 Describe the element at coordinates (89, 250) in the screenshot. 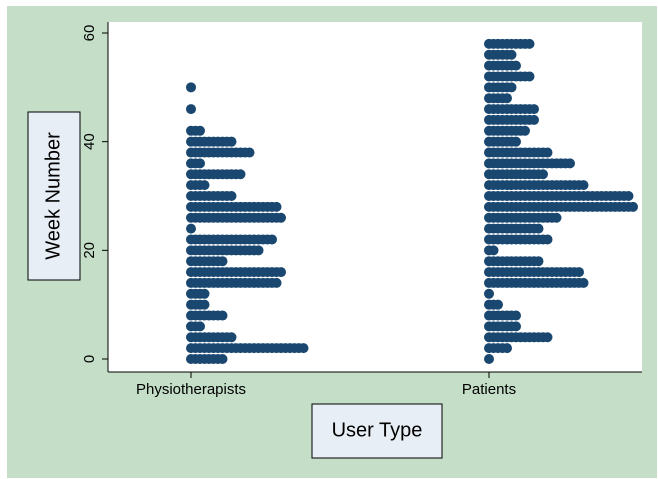

I see `y-tick-label: 20` at that location.